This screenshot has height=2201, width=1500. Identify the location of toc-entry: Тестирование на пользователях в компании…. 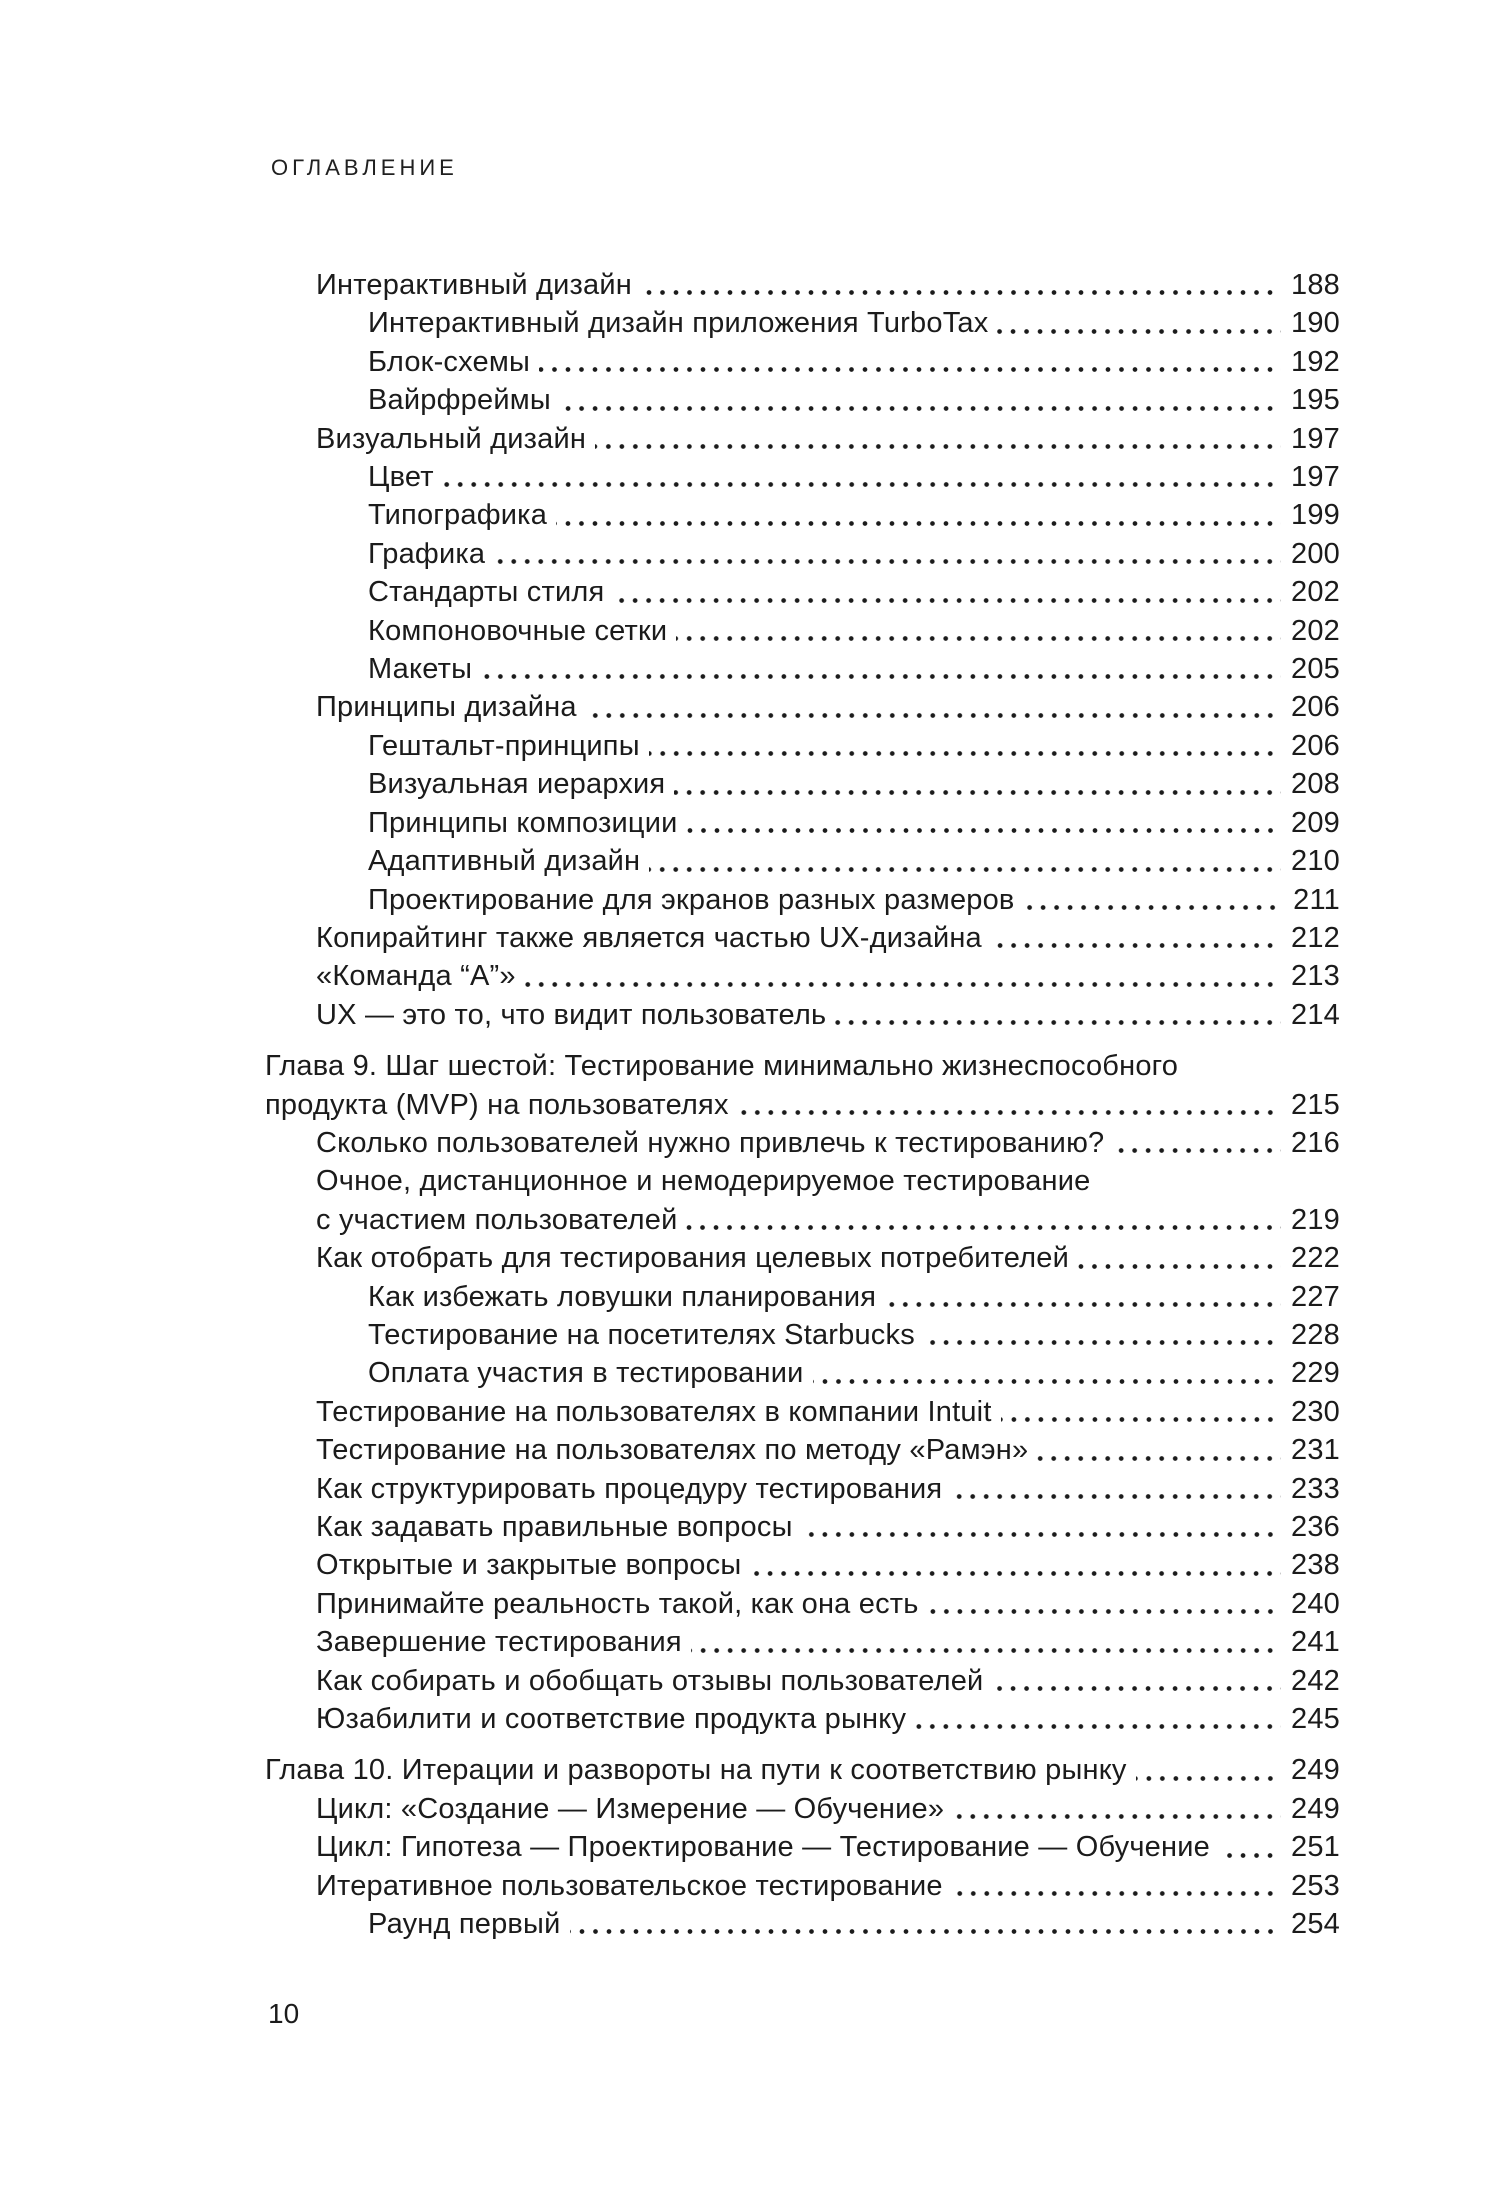
(802, 1412).